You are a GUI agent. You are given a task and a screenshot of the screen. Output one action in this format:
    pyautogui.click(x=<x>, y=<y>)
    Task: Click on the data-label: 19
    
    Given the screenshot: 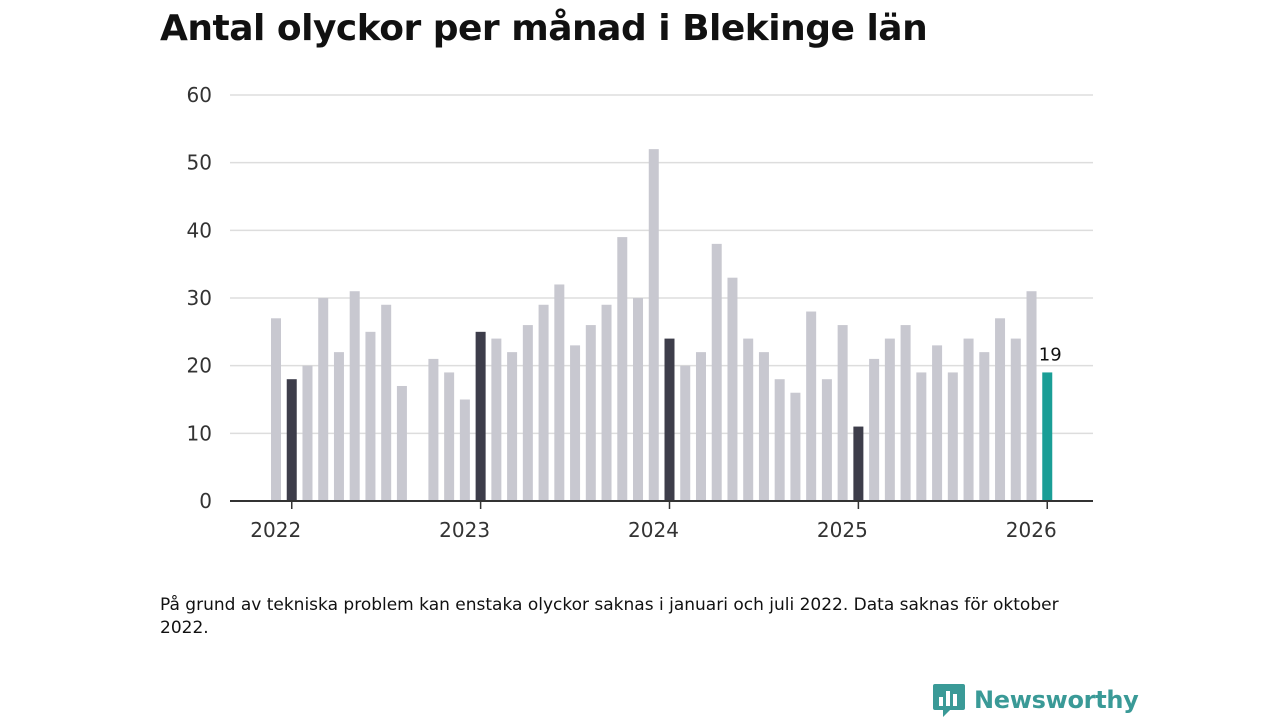 What is the action you would take?
    pyautogui.click(x=1050, y=354)
    